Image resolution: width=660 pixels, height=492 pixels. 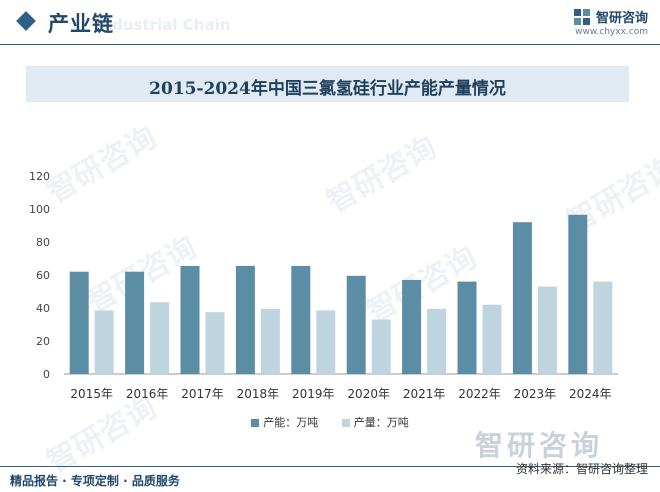 I want to click on brand: 智研咨询 www.chyxx.com, so click(x=610, y=21).